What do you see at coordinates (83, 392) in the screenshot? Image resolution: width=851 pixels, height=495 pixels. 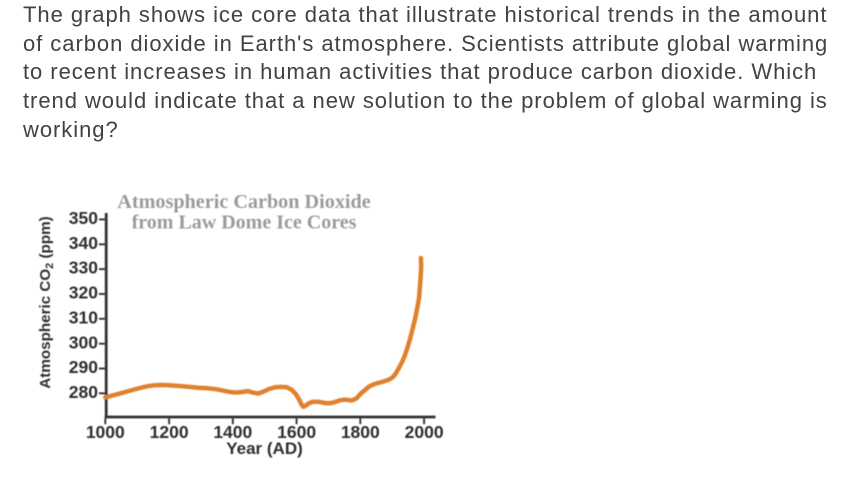 I see `svg-text: 280` at bounding box center [83, 392].